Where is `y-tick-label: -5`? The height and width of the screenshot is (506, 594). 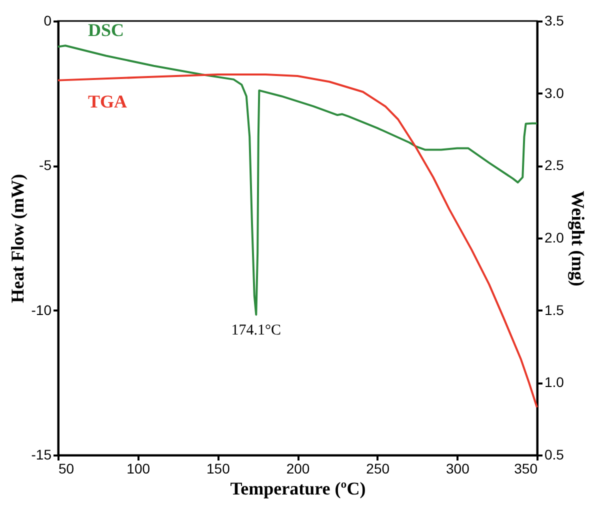
y-tick-label: -5 is located at coordinates (45, 165).